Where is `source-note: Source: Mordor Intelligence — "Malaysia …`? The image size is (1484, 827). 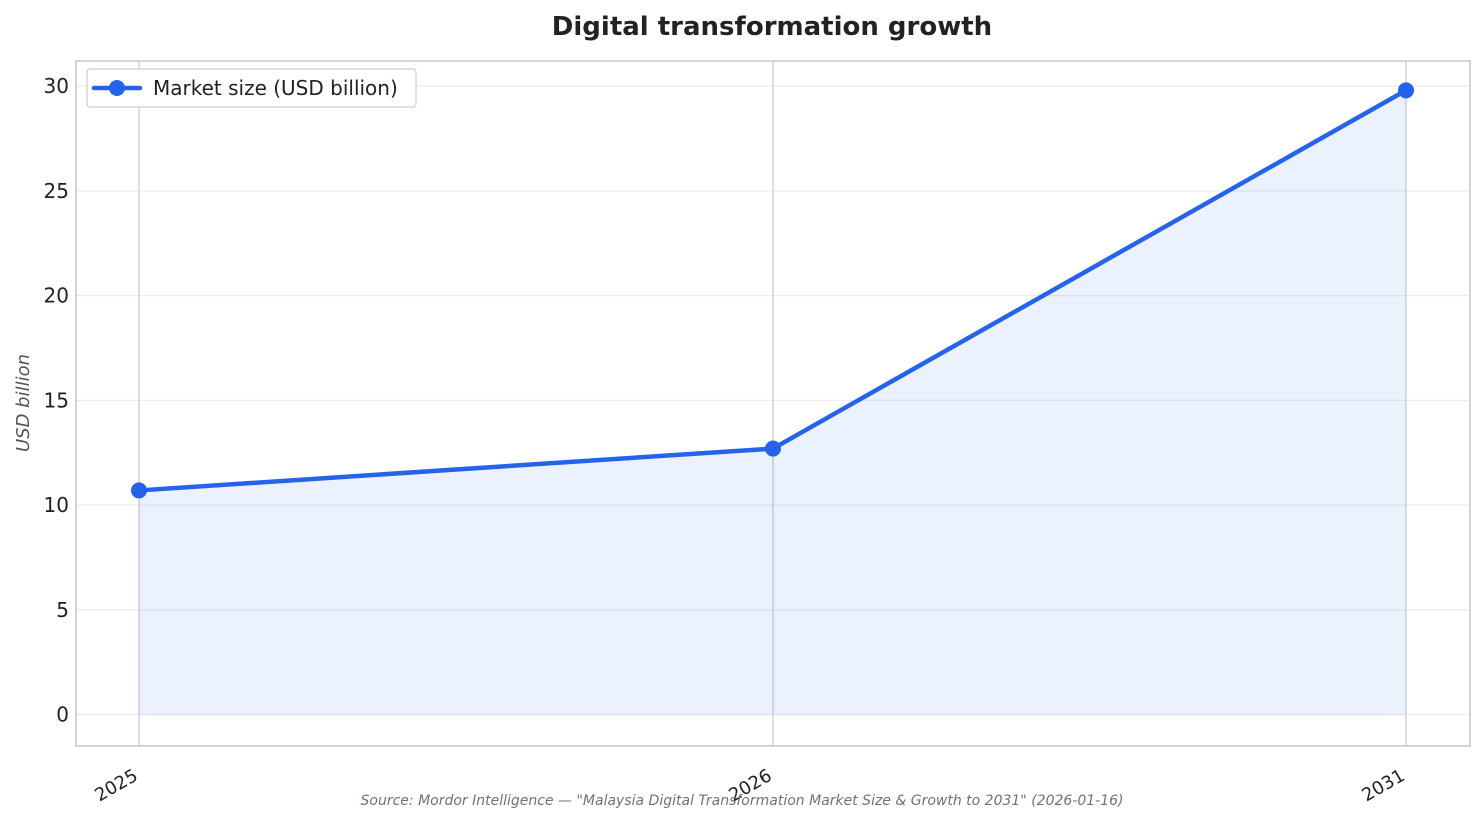
source-note: Source: Mordor Intelligence — "Malaysia … is located at coordinates (742, 801).